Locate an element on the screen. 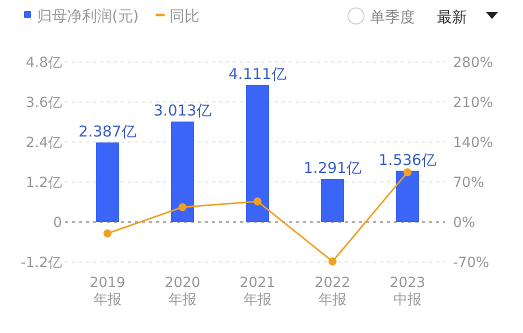 The height and width of the screenshot is (333, 523). legend-label: 归母净利润(元) is located at coordinates (88, 16).